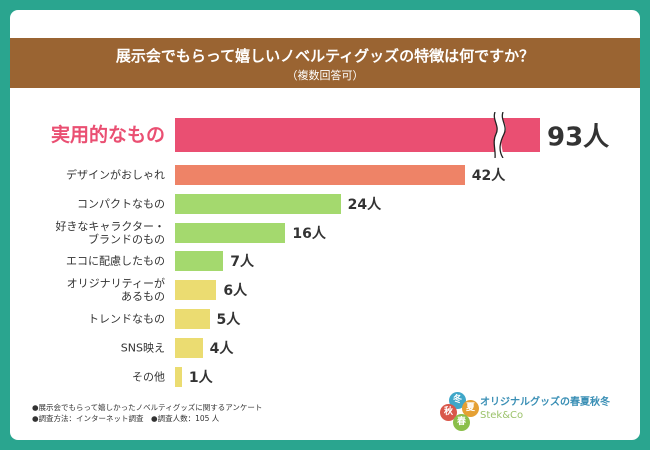  Describe the element at coordinates (126, 319) in the screenshot. I see `category-label: トレンドなもの` at that location.